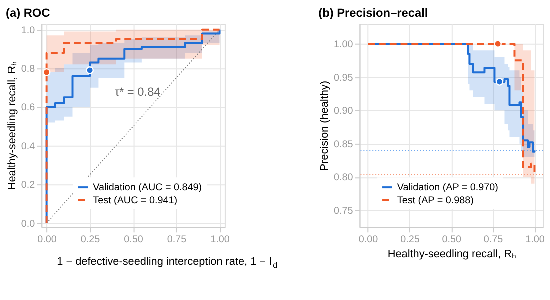  Describe the element at coordinates (373, 13) in the screenshot. I see `chart-title: (b) Precision–recall` at that location.